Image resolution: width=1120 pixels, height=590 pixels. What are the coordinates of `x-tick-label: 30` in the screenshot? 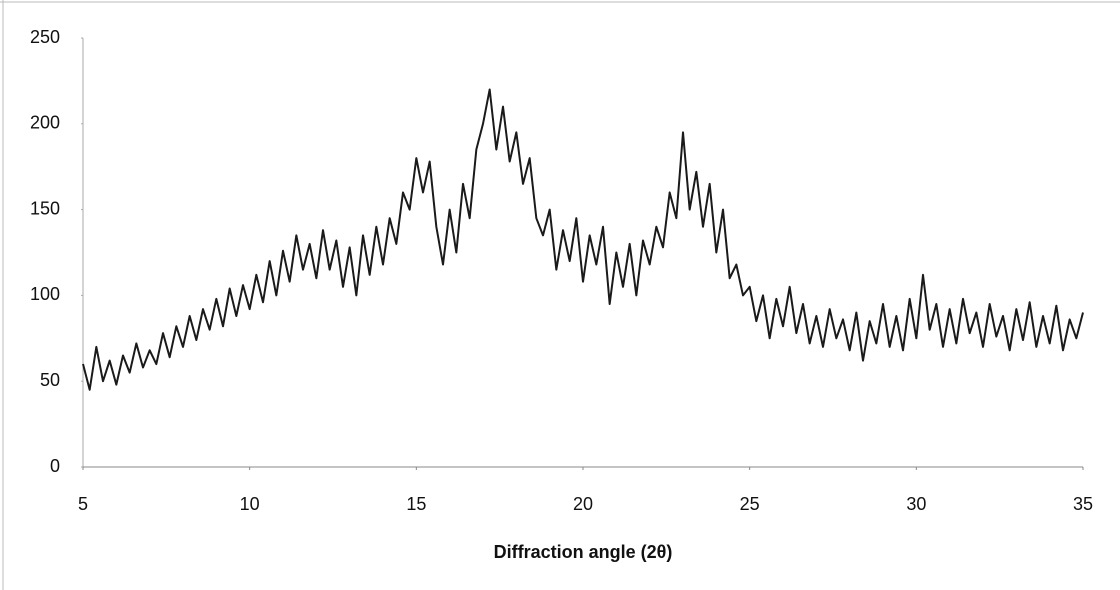 It's located at (916, 504).